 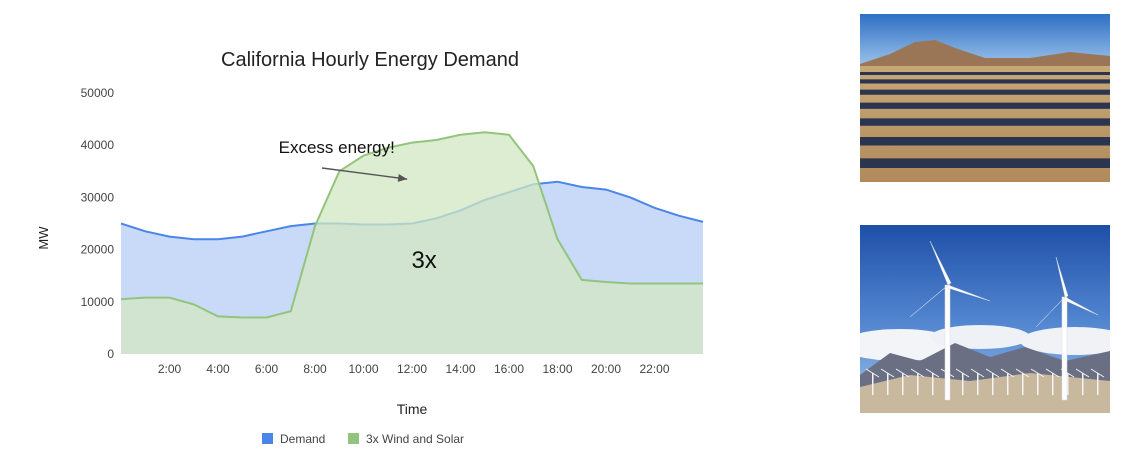 I want to click on y-tick-label: 20000, so click(x=98, y=250).